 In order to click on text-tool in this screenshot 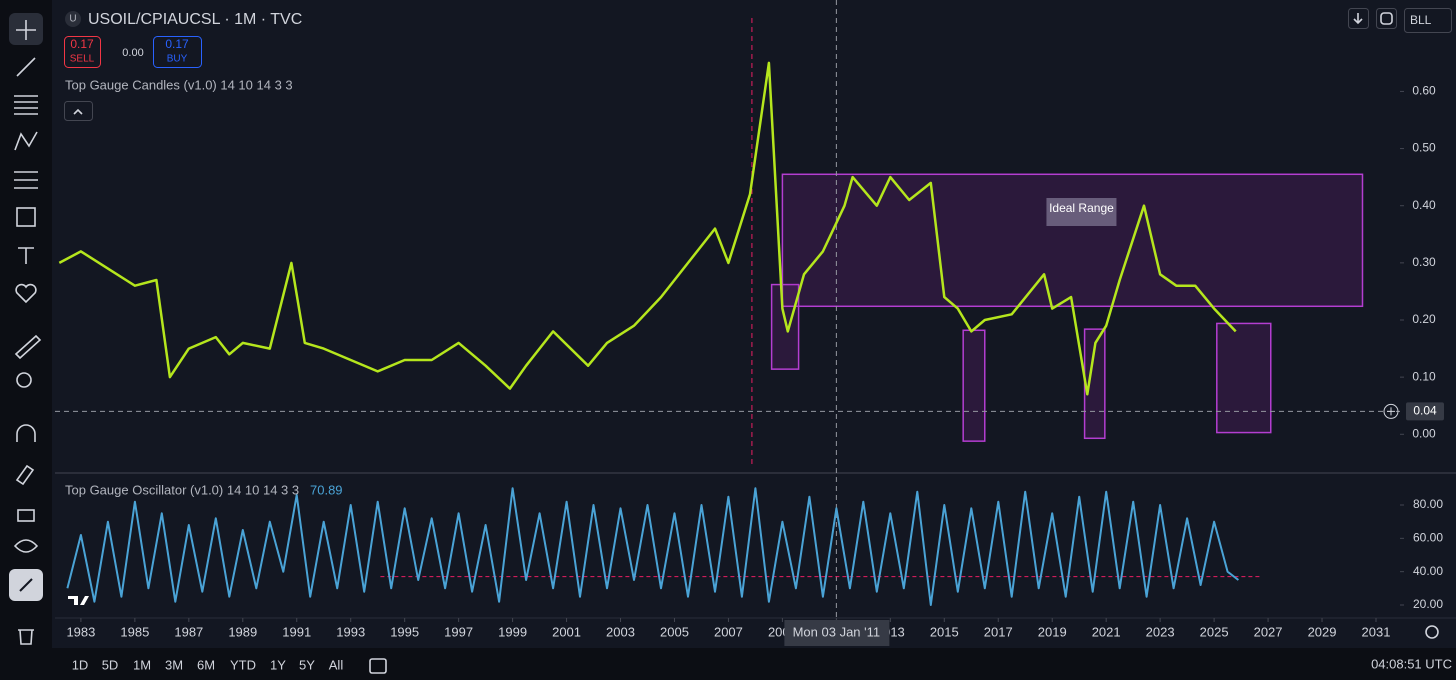, I will do `click(26, 255)`.